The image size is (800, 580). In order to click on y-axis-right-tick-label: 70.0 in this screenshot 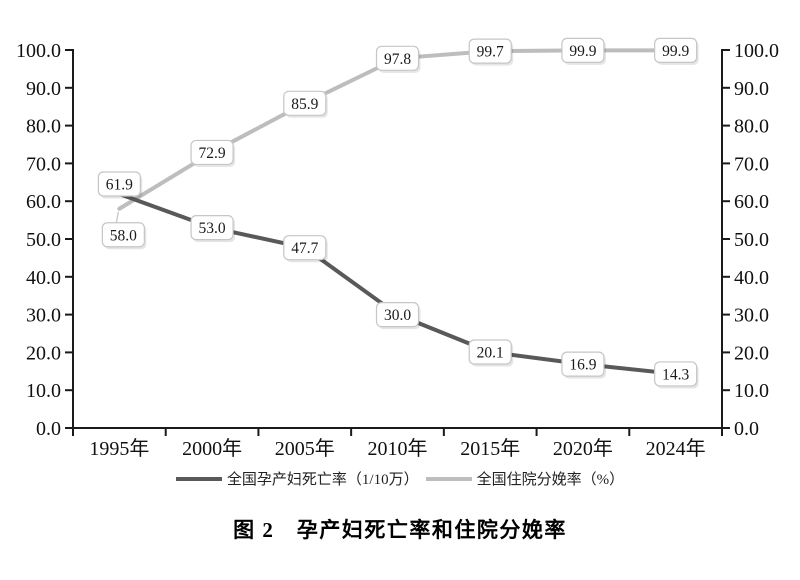, I will do `click(751, 164)`.